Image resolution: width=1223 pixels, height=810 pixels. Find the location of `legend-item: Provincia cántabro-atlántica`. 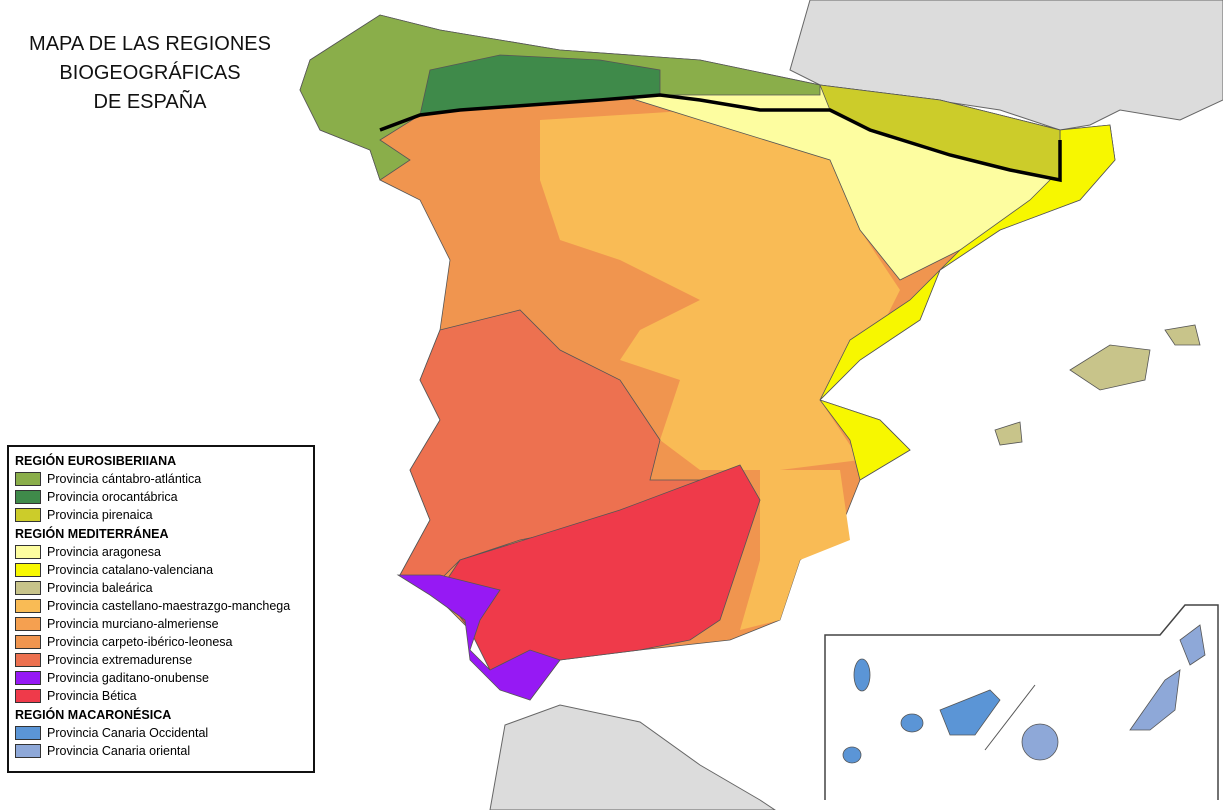

legend-item: Provincia cántabro-atlántica is located at coordinates (161, 479).